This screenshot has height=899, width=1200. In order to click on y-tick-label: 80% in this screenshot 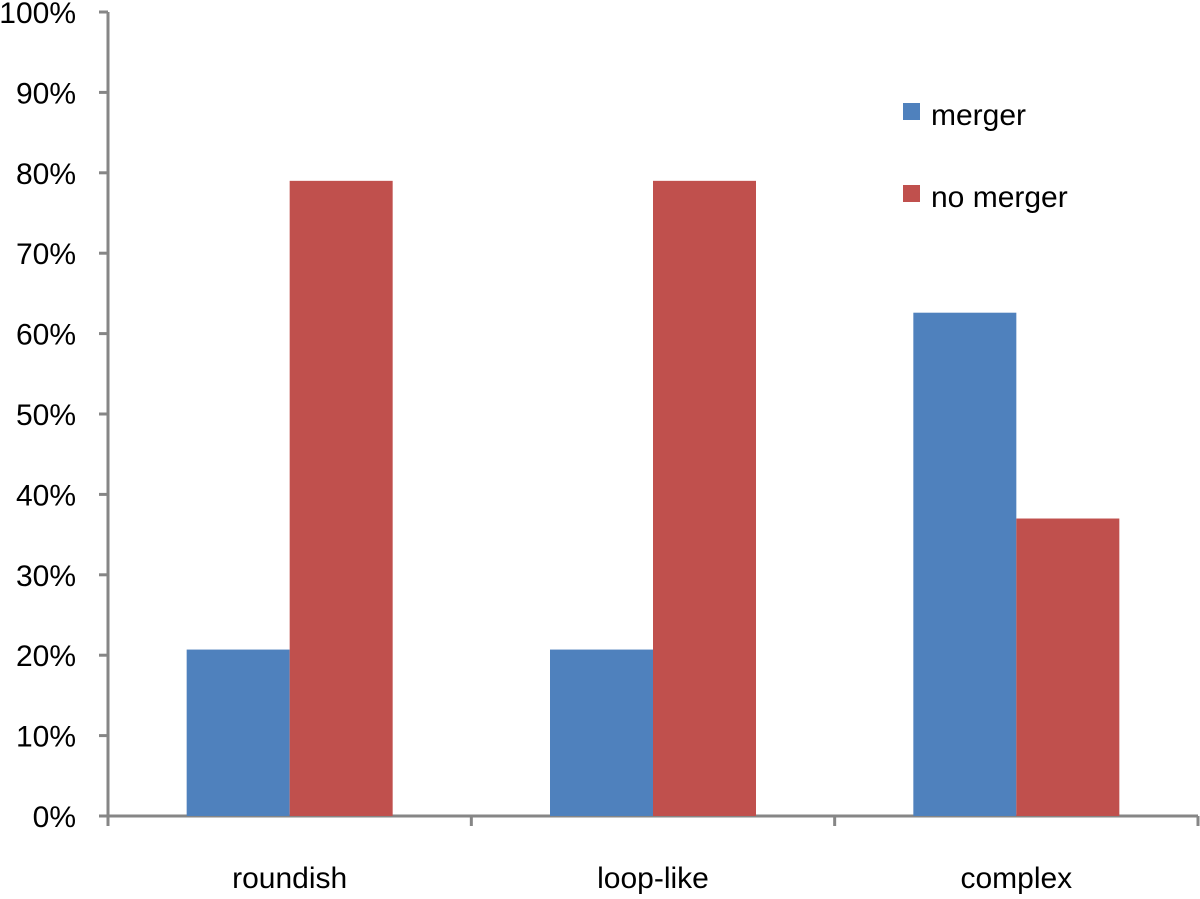, I will do `click(46, 174)`.